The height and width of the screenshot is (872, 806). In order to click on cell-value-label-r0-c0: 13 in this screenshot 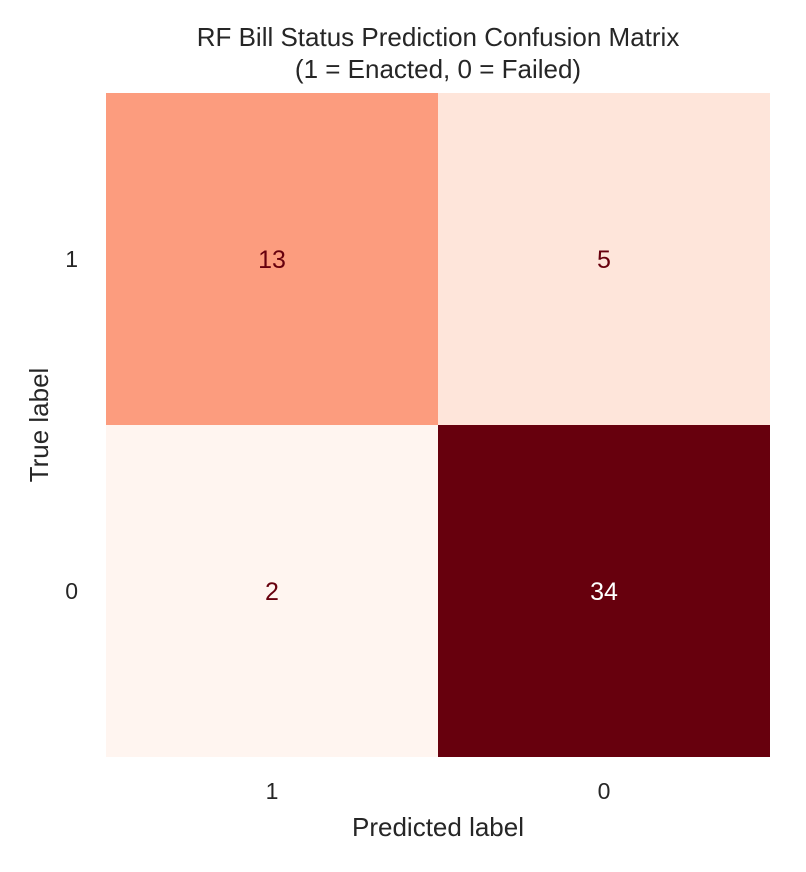, I will do `click(272, 260)`.